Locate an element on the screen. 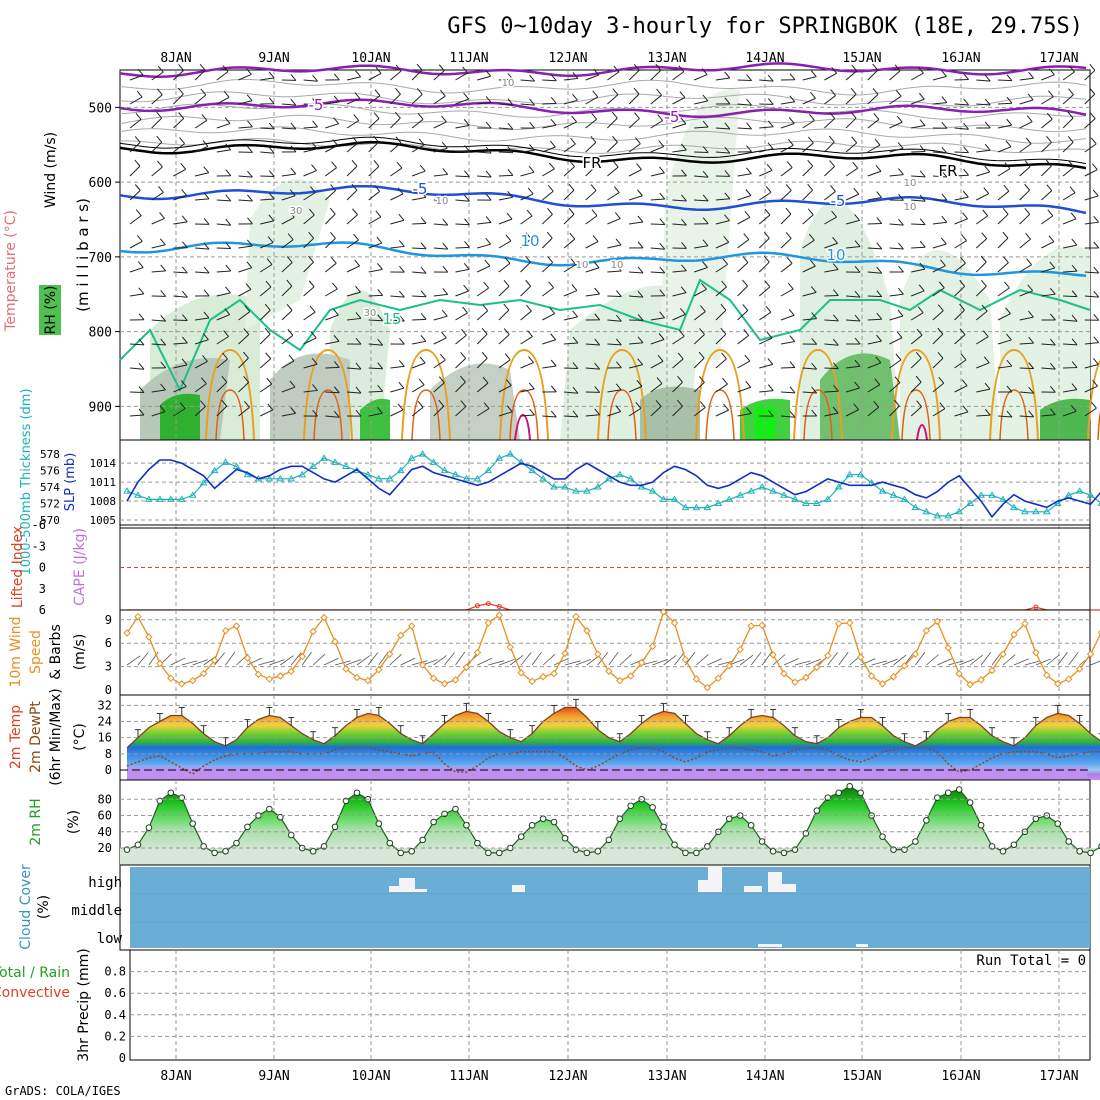  cloud-level-label: middle is located at coordinates (96, 911).